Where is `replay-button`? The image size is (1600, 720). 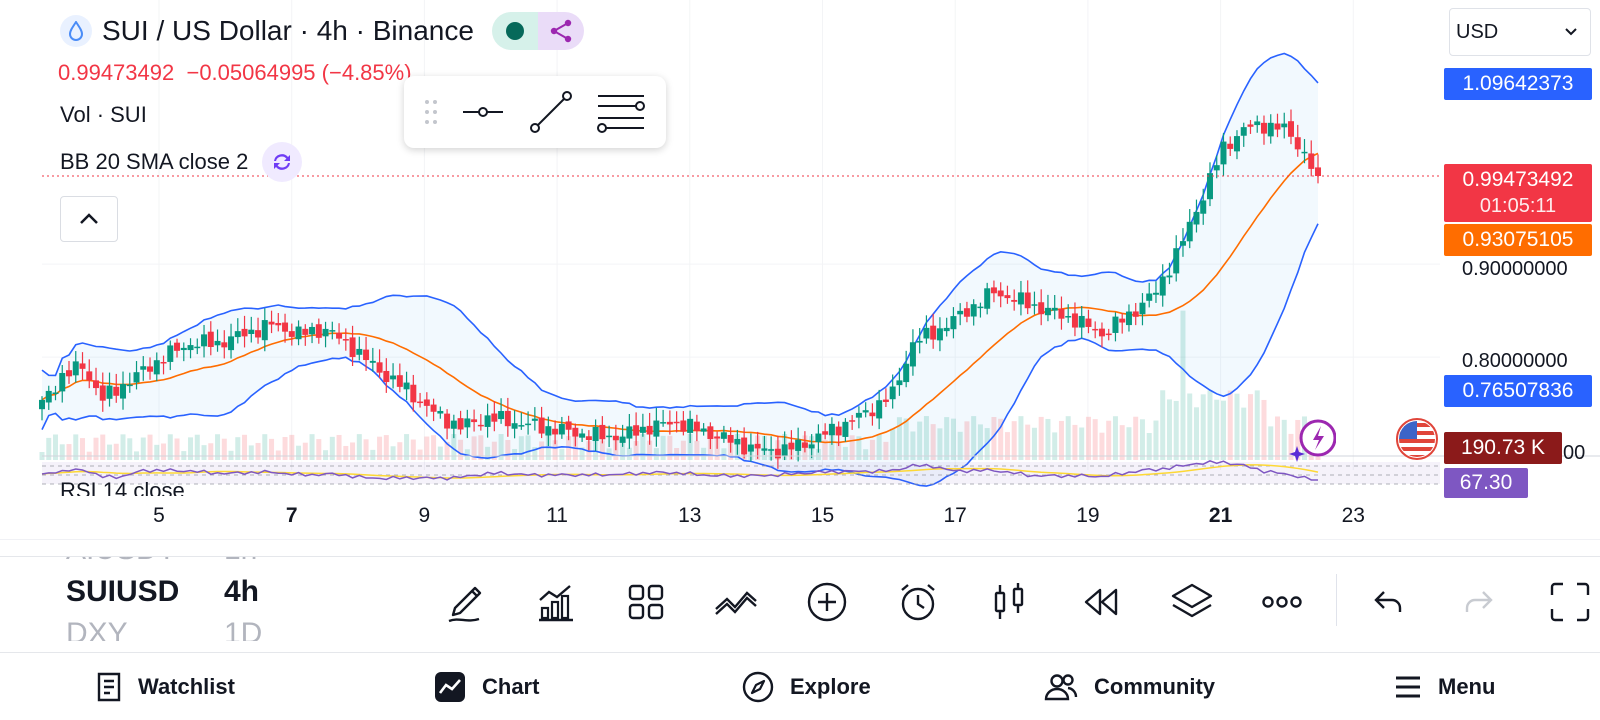 replay-button is located at coordinates (1100, 602).